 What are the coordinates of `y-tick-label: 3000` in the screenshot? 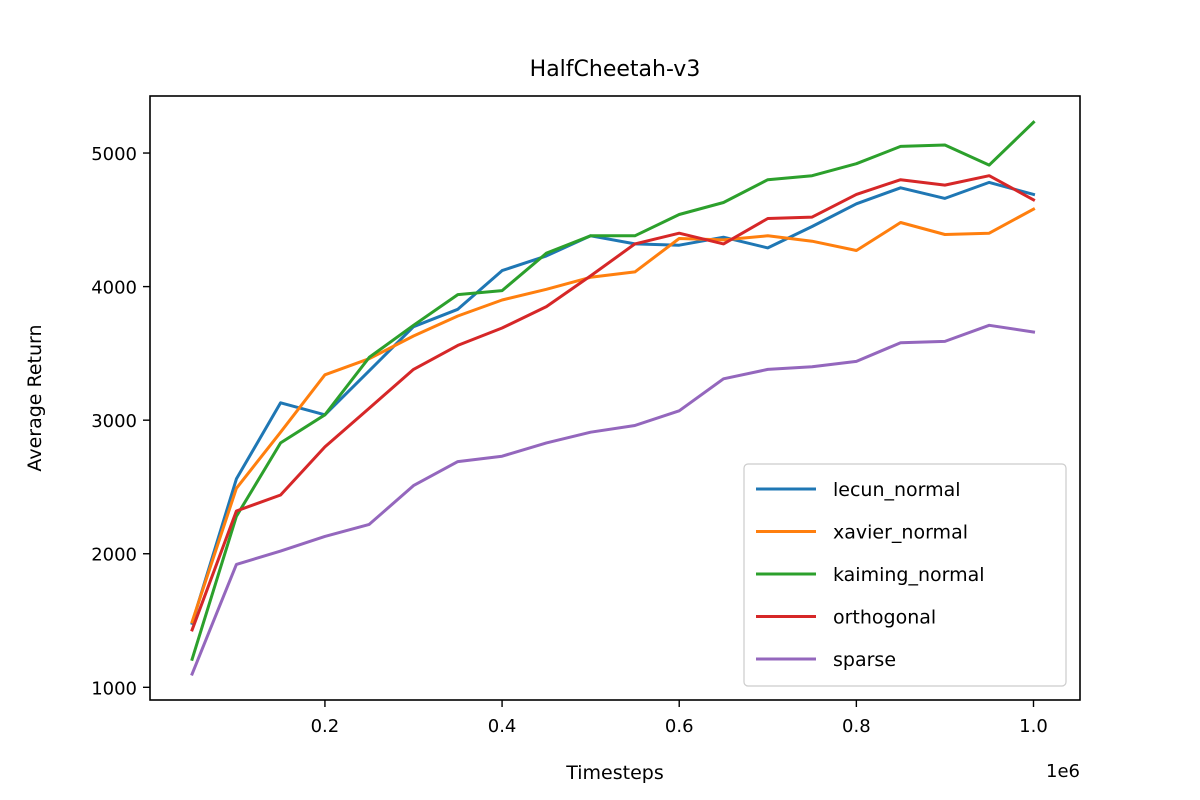 It's located at (114, 421).